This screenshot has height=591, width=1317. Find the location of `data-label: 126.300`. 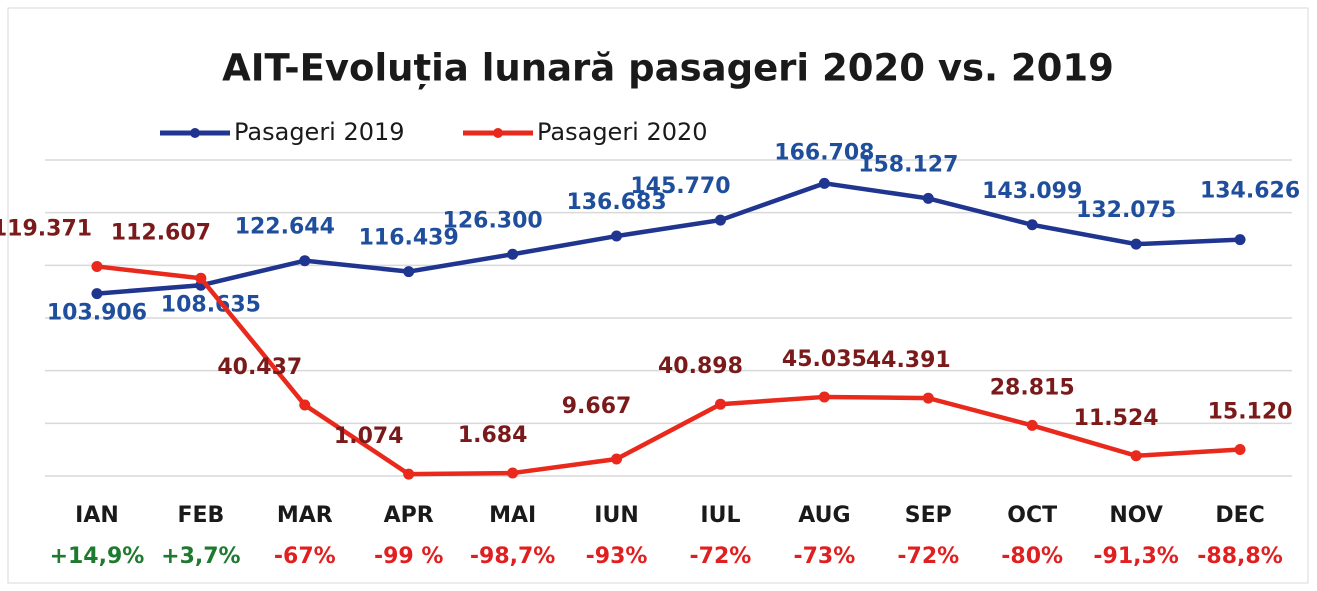

data-label: 126.300 is located at coordinates (493, 220).